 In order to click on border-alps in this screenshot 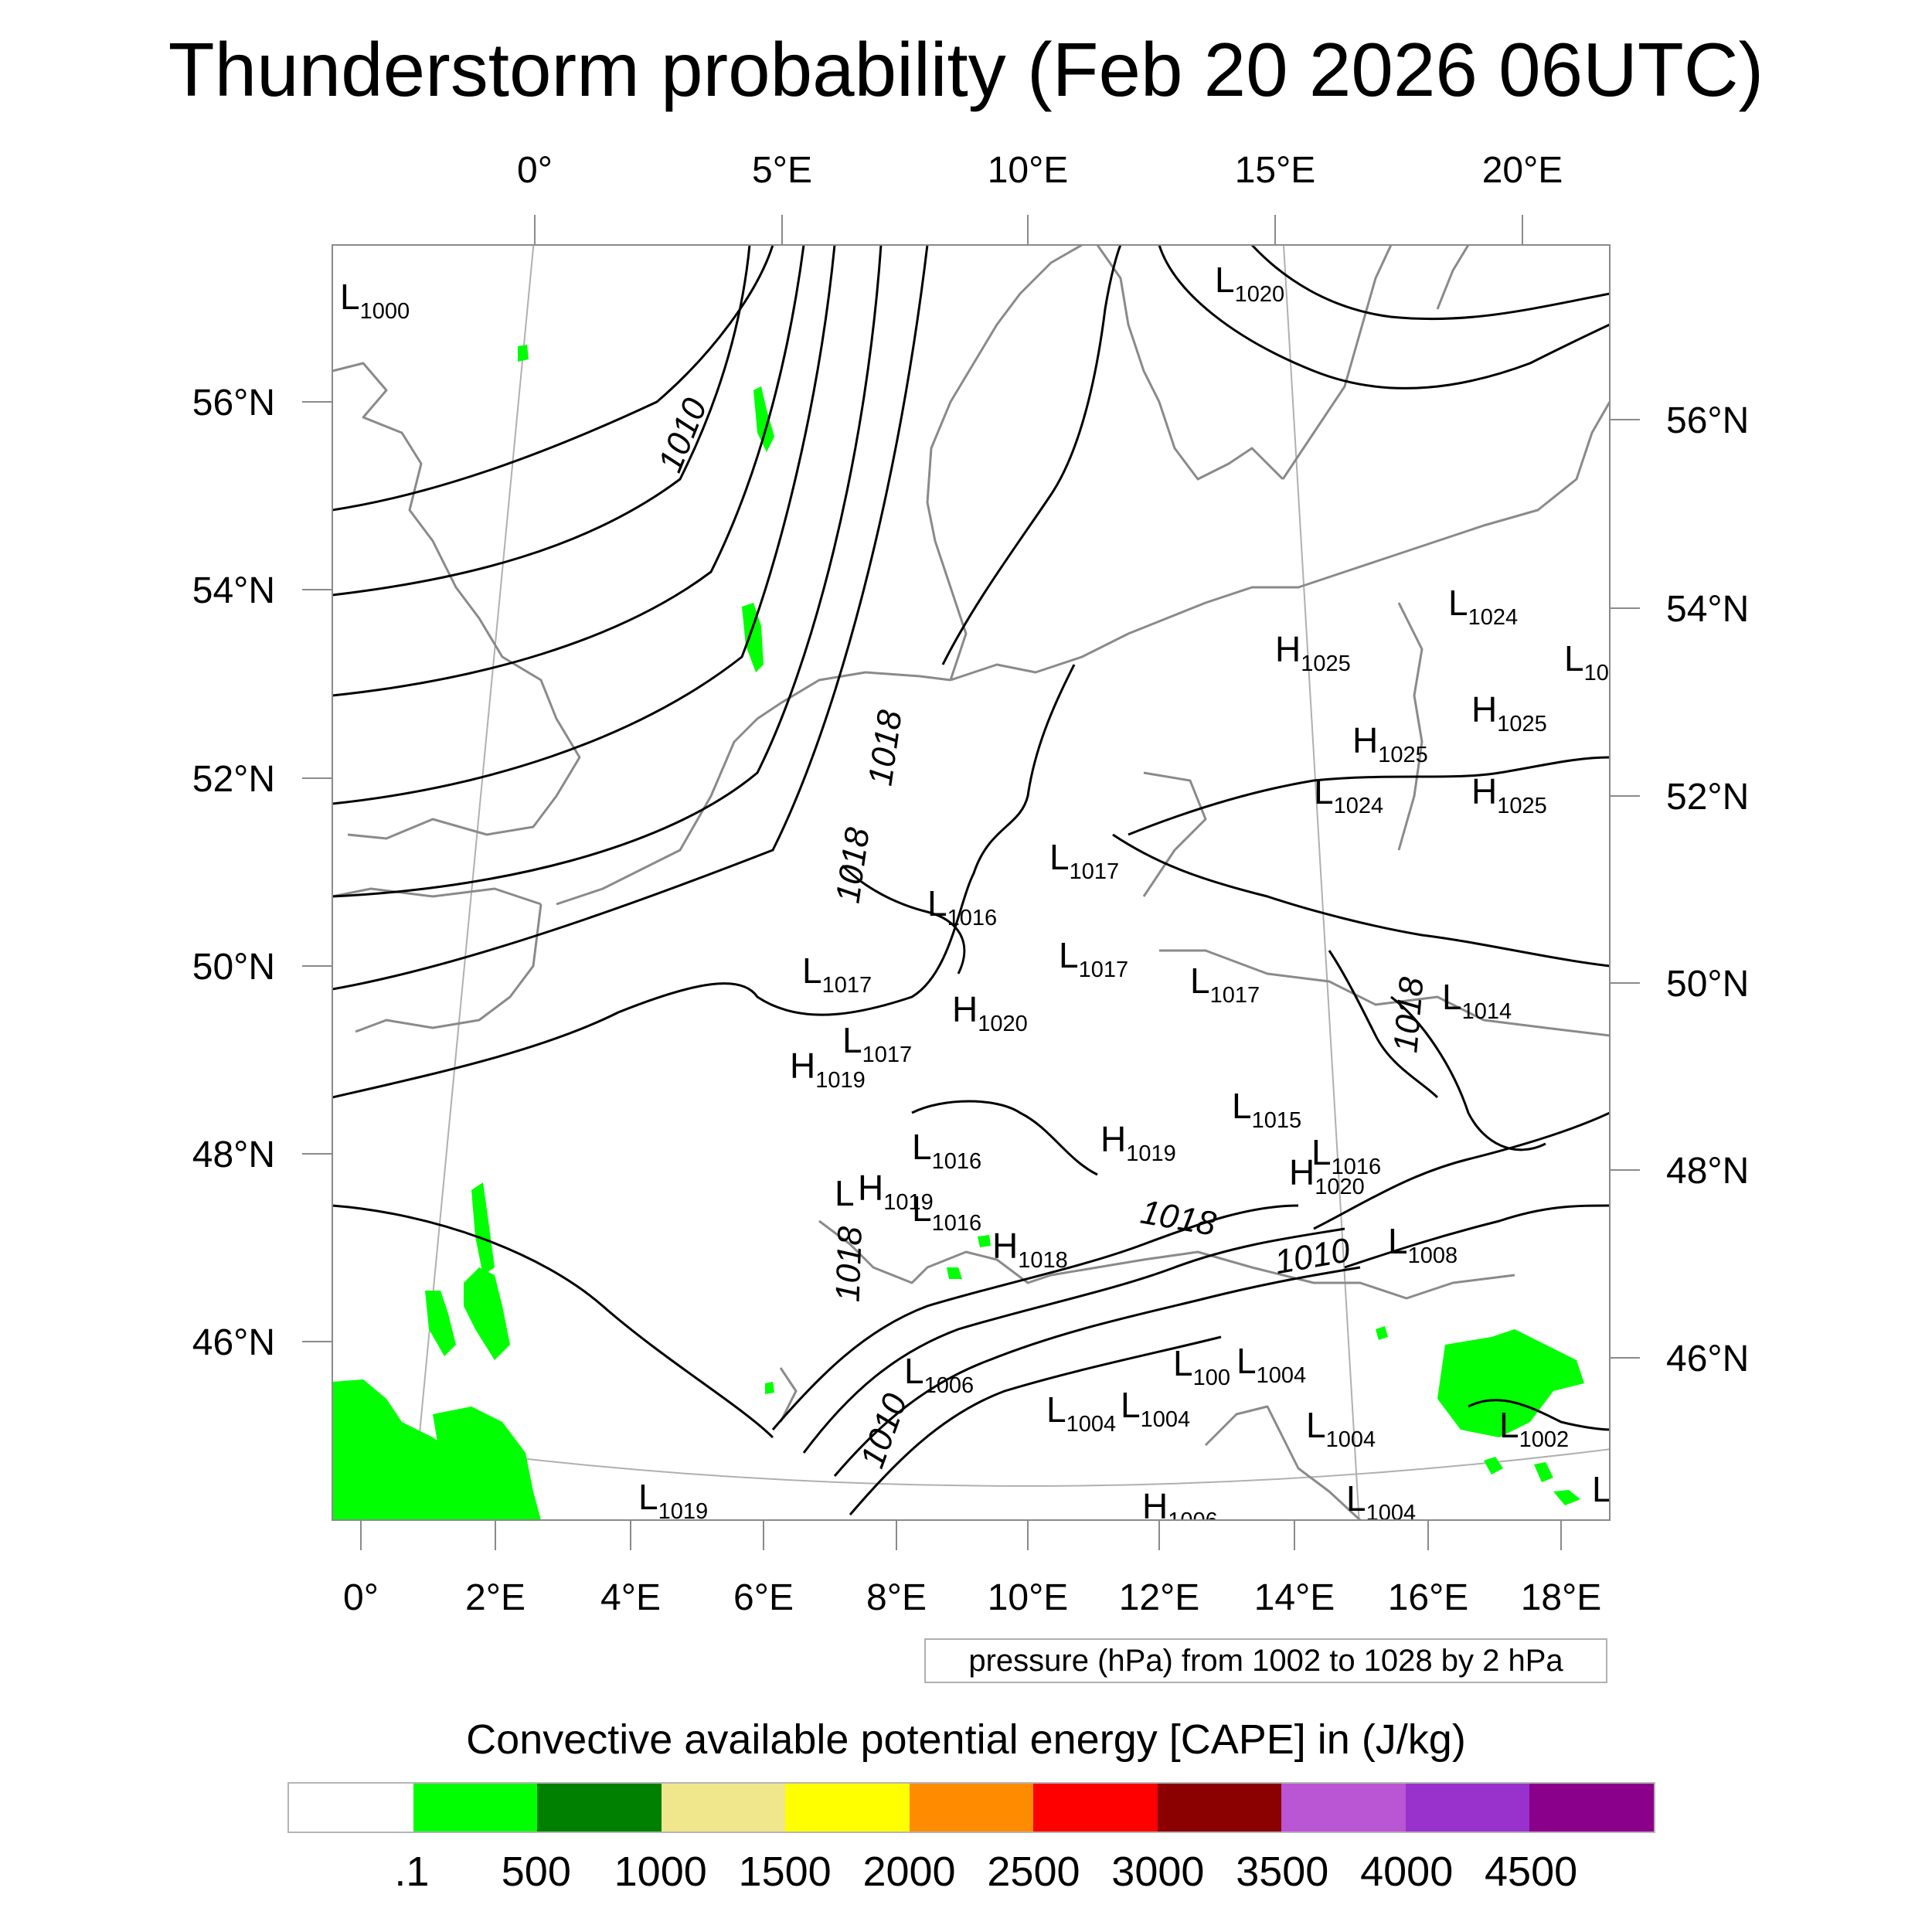, I will do `click(1166, 1260)`.